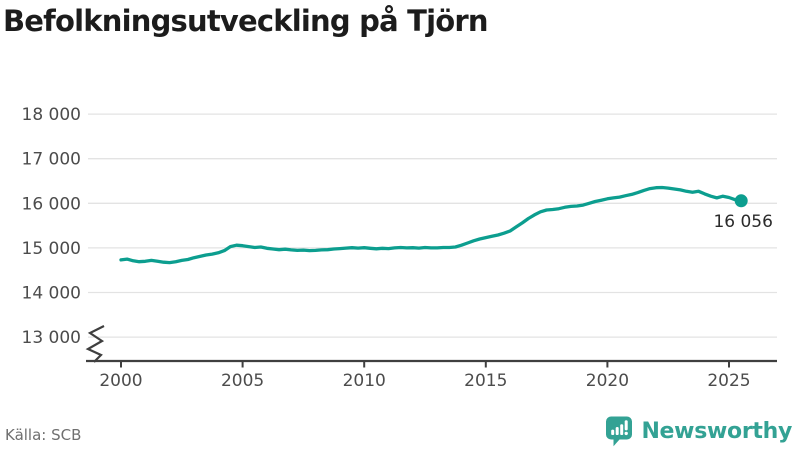 Image resolution: width=800 pixels, height=450 pixels. I want to click on y-axis-tick-label: 13 000, so click(51, 338).